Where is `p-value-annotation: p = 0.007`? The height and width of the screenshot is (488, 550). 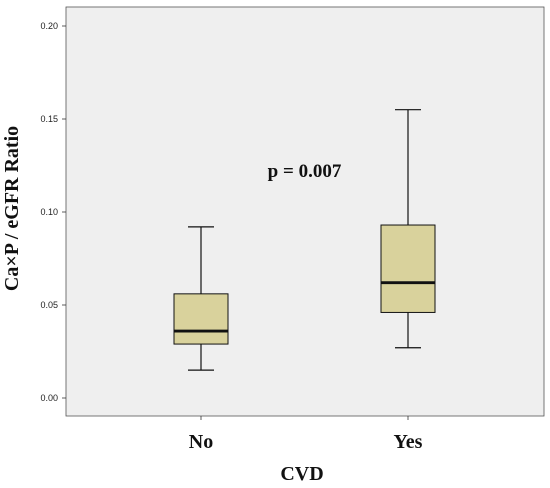
p-value-annotation: p = 0.007 is located at coordinates (305, 171).